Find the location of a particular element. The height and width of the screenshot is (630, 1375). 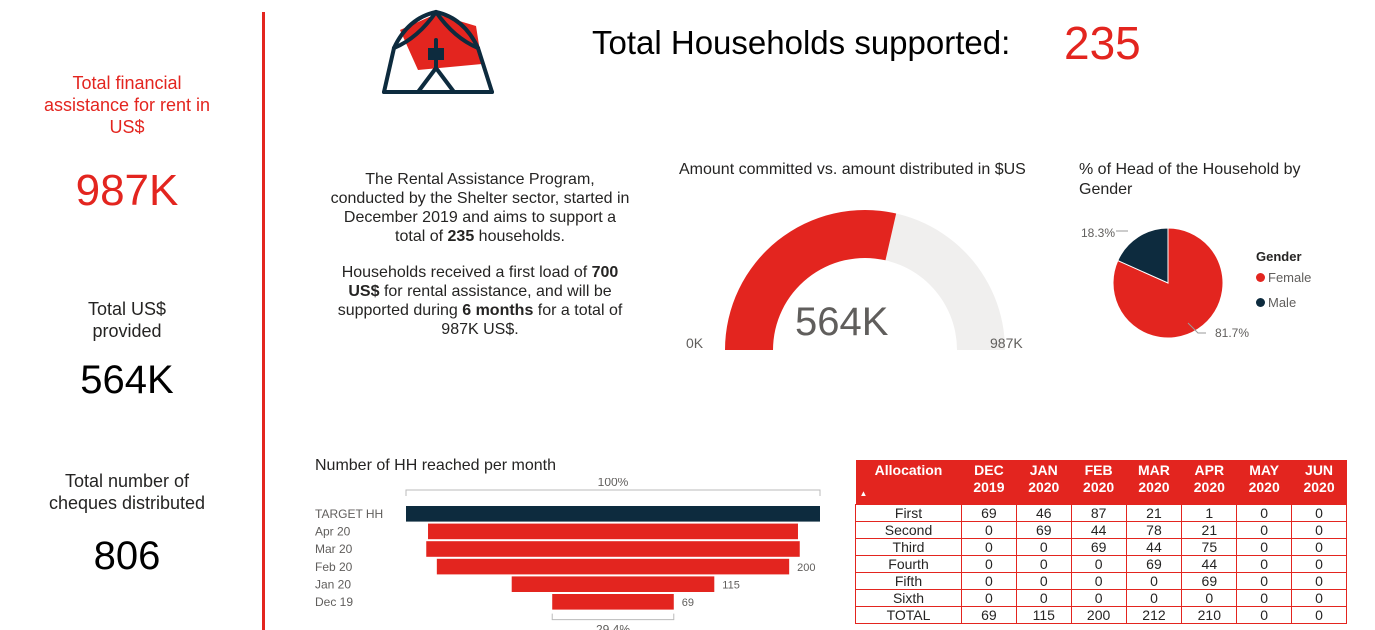

column-header-label: MAY is located at coordinates (1264, 470).